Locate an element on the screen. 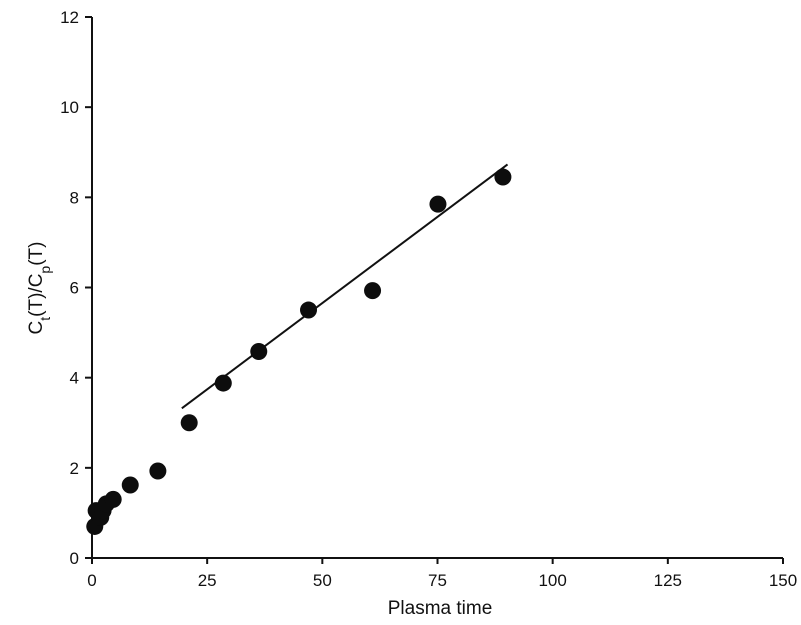 The height and width of the screenshot is (625, 801). y-axis-ticks: 0 2 4 6 8 10 12 is located at coordinates (76, 288).